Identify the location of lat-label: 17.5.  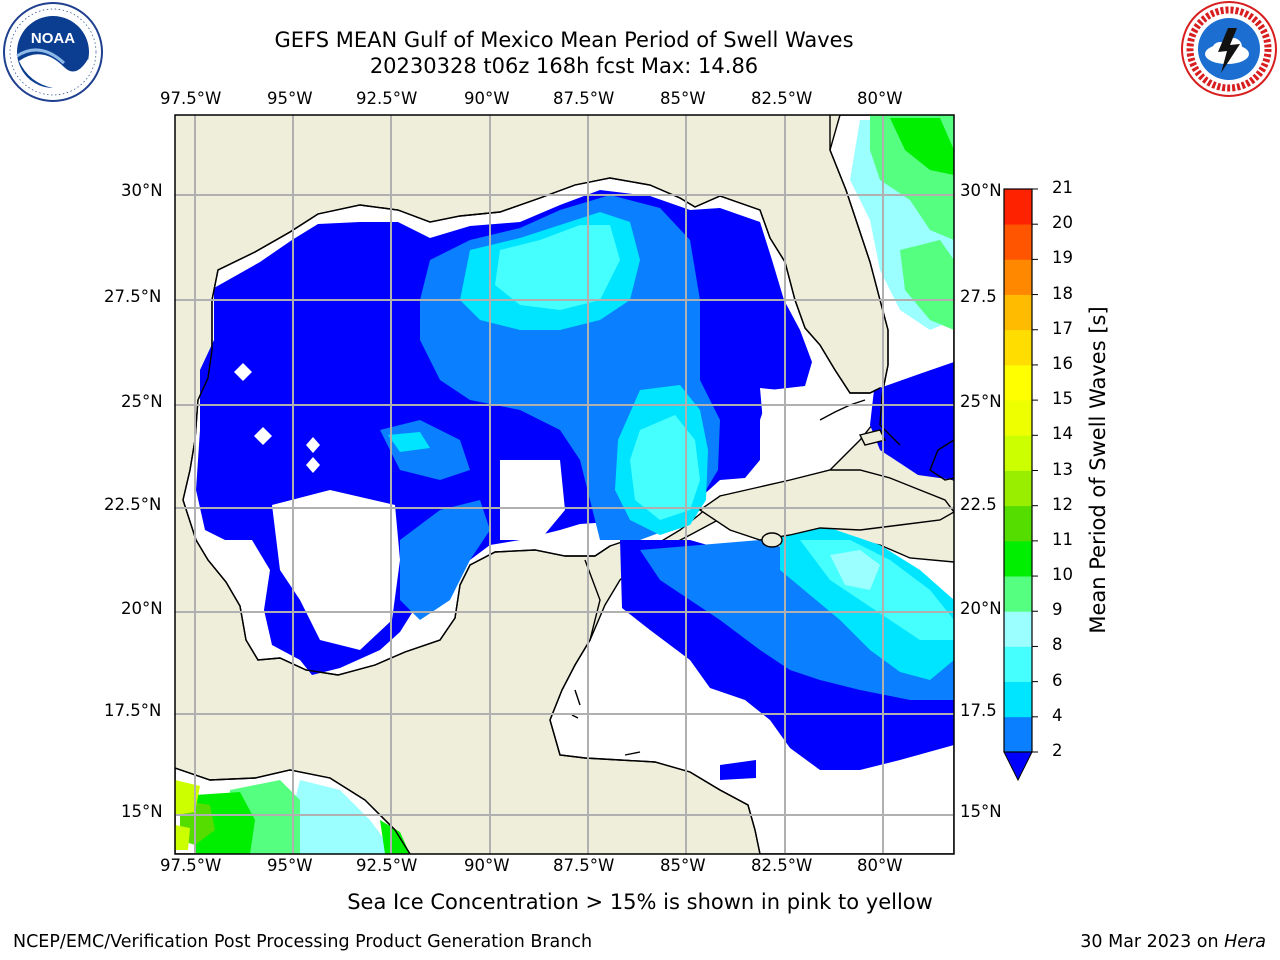
(978, 710).